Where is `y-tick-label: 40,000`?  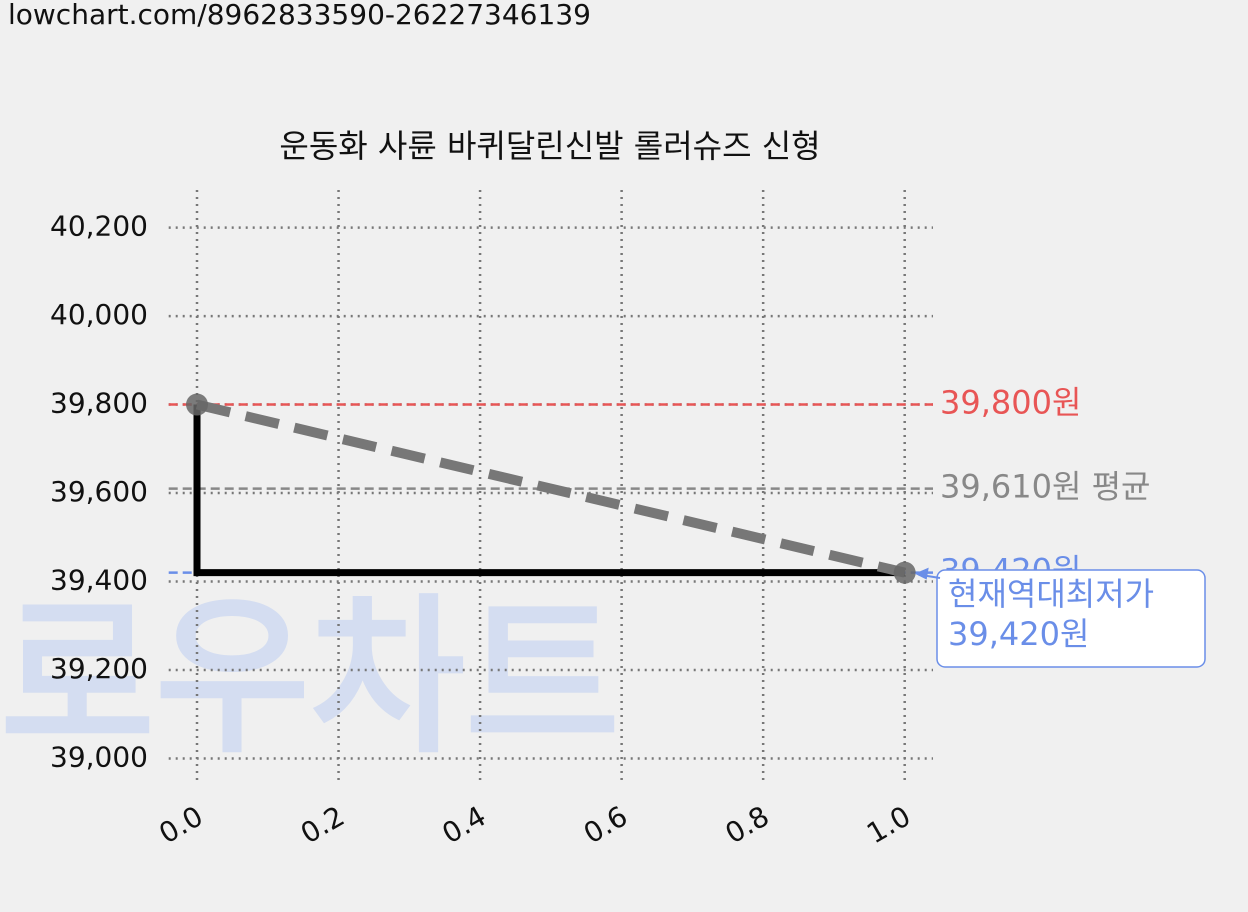 y-tick-label: 40,000 is located at coordinates (99, 314).